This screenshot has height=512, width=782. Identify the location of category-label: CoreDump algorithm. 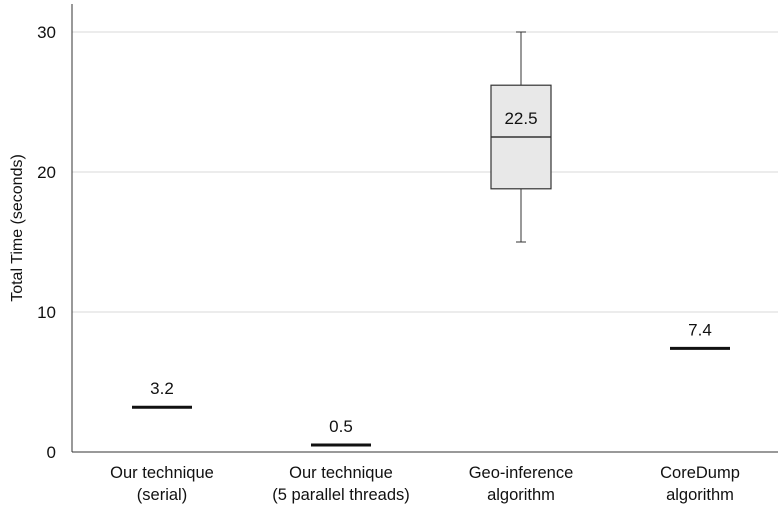
(700, 484).